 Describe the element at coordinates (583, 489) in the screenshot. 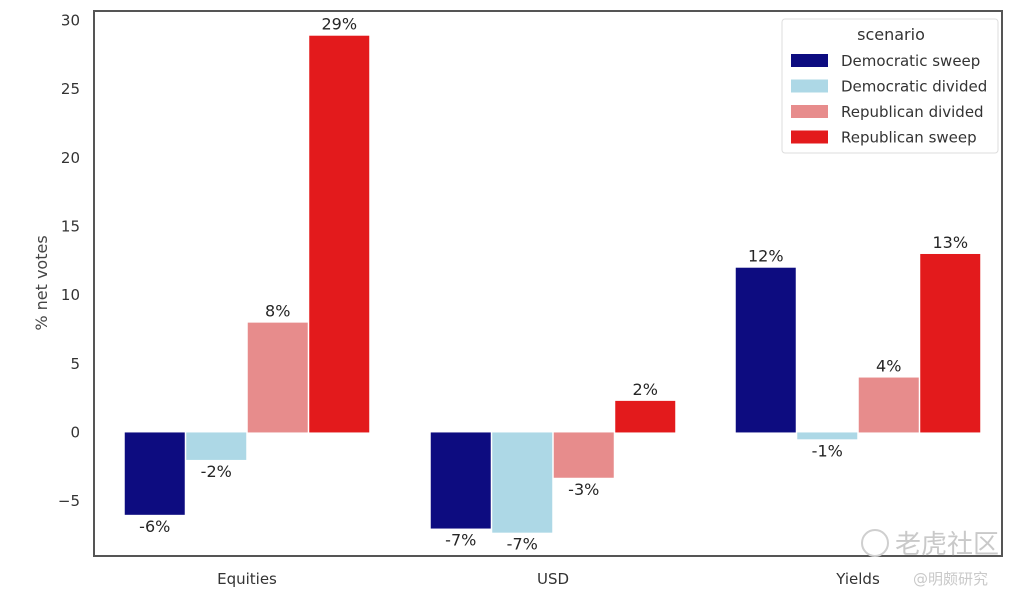

I see `data-label: -3%` at that location.